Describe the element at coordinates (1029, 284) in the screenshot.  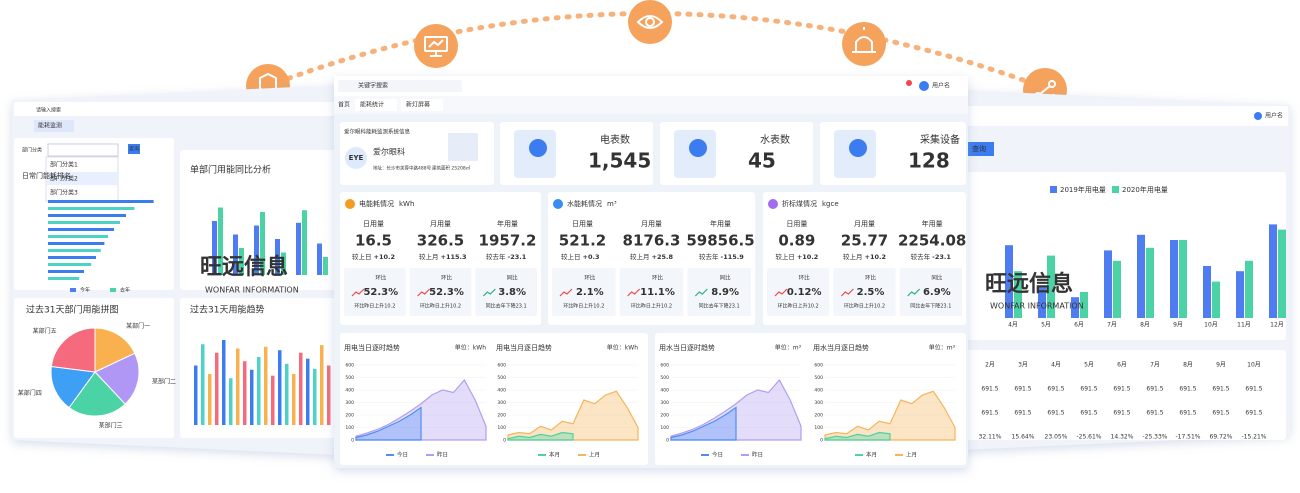
I see `watermark: 旺远信息` at that location.